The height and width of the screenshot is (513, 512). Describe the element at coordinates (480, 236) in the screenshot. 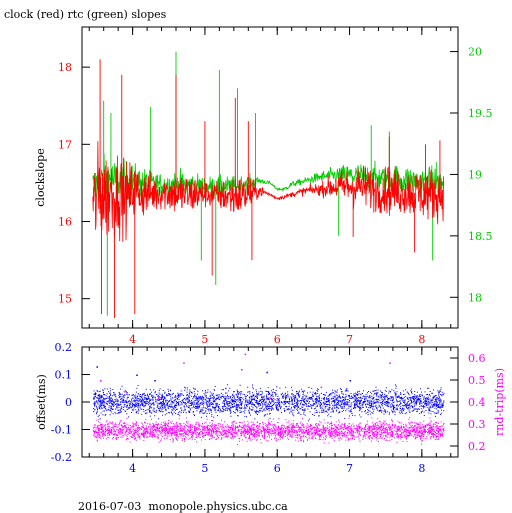

I see `y2-tick-label: 18.5` at that location.